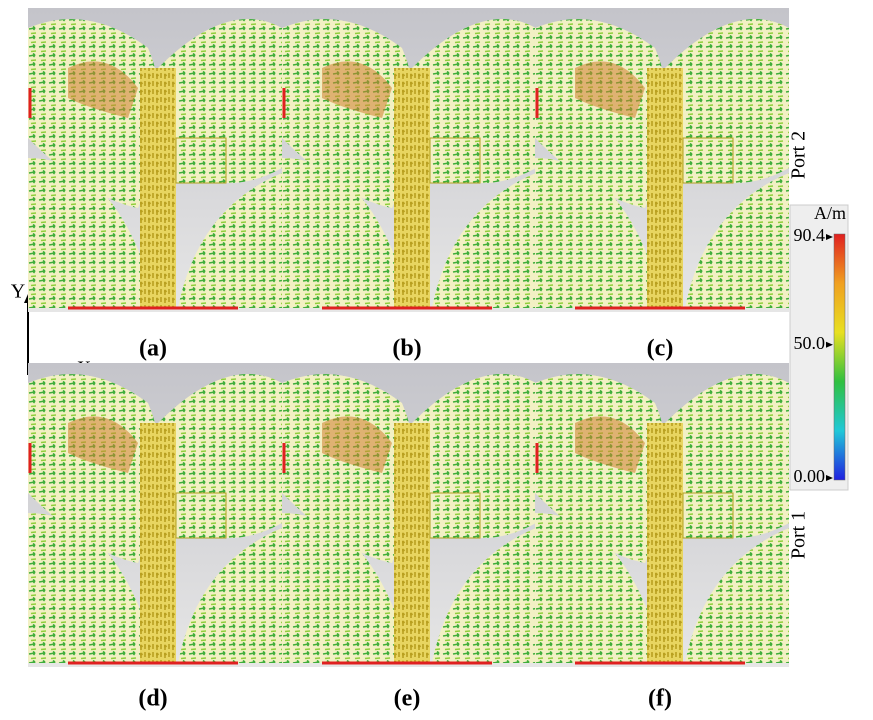 The image size is (873, 720). Describe the element at coordinates (407, 699) in the screenshot. I see `panel-label: (e)` at that location.